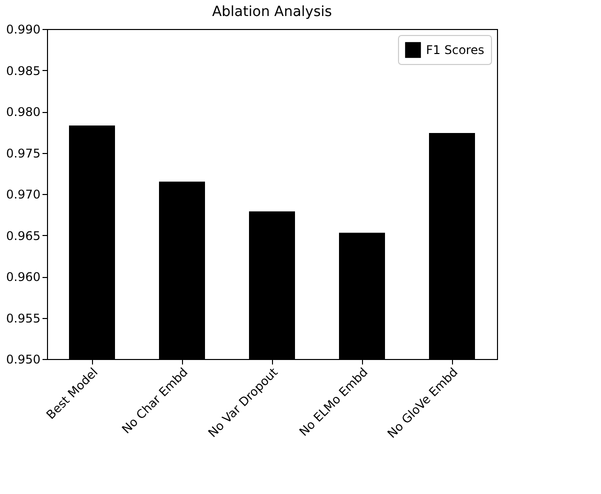 The width and height of the screenshot is (601, 494). Describe the element at coordinates (23, 112) in the screenshot. I see `y-tick-label: 0.980` at that location.